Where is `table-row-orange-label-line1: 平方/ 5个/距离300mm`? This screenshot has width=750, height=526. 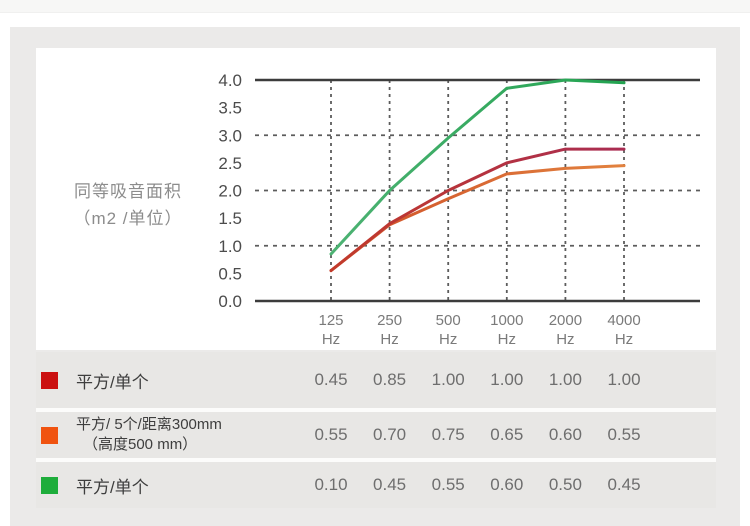
table-row-orange-label-line1: 平方/ 5个/距离300mm is located at coordinates (149, 424).